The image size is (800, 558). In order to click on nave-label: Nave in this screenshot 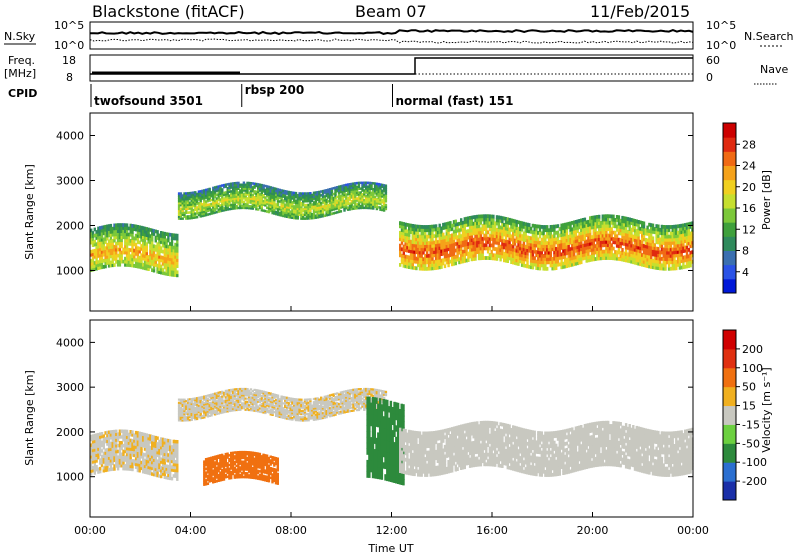, I will do `click(774, 69)`.